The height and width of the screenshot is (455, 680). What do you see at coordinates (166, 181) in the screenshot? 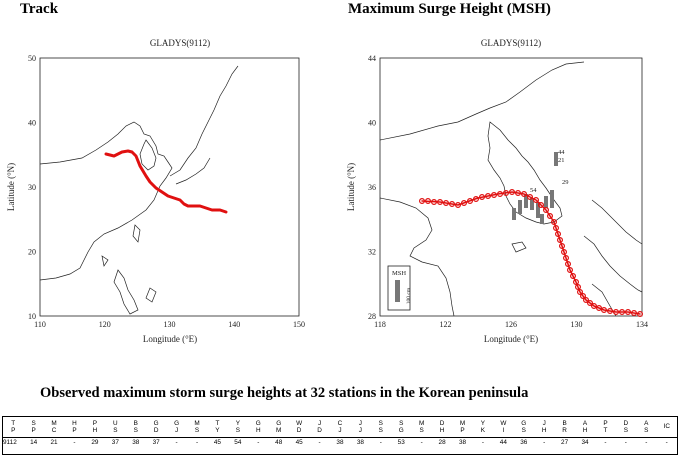
I see `track-line` at bounding box center [166, 181].